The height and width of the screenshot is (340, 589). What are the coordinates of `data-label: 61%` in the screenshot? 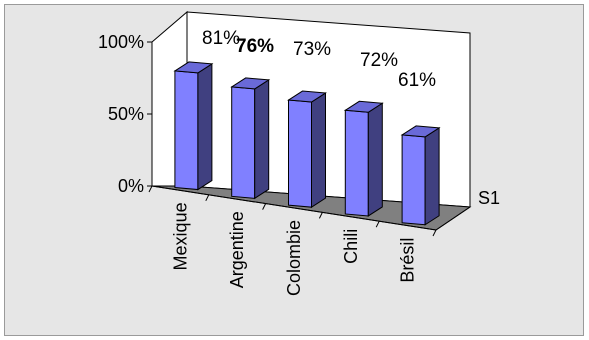 It's located at (417, 80).